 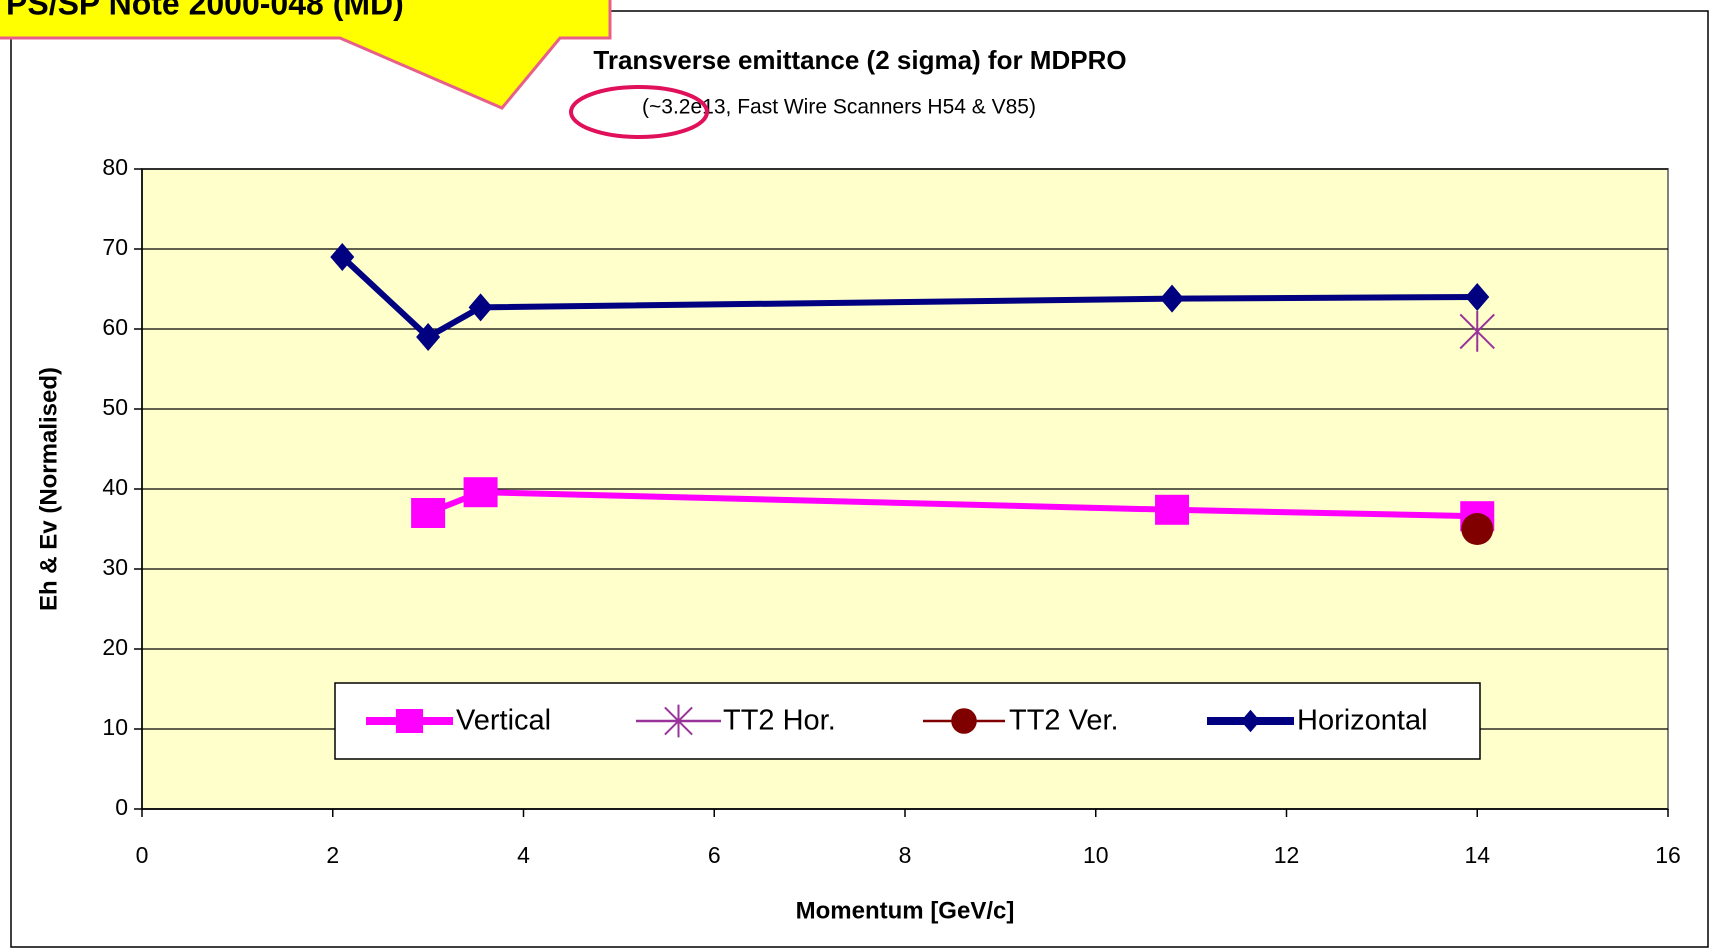 I want to click on x-tick-label: 12, so click(x=1287, y=855).